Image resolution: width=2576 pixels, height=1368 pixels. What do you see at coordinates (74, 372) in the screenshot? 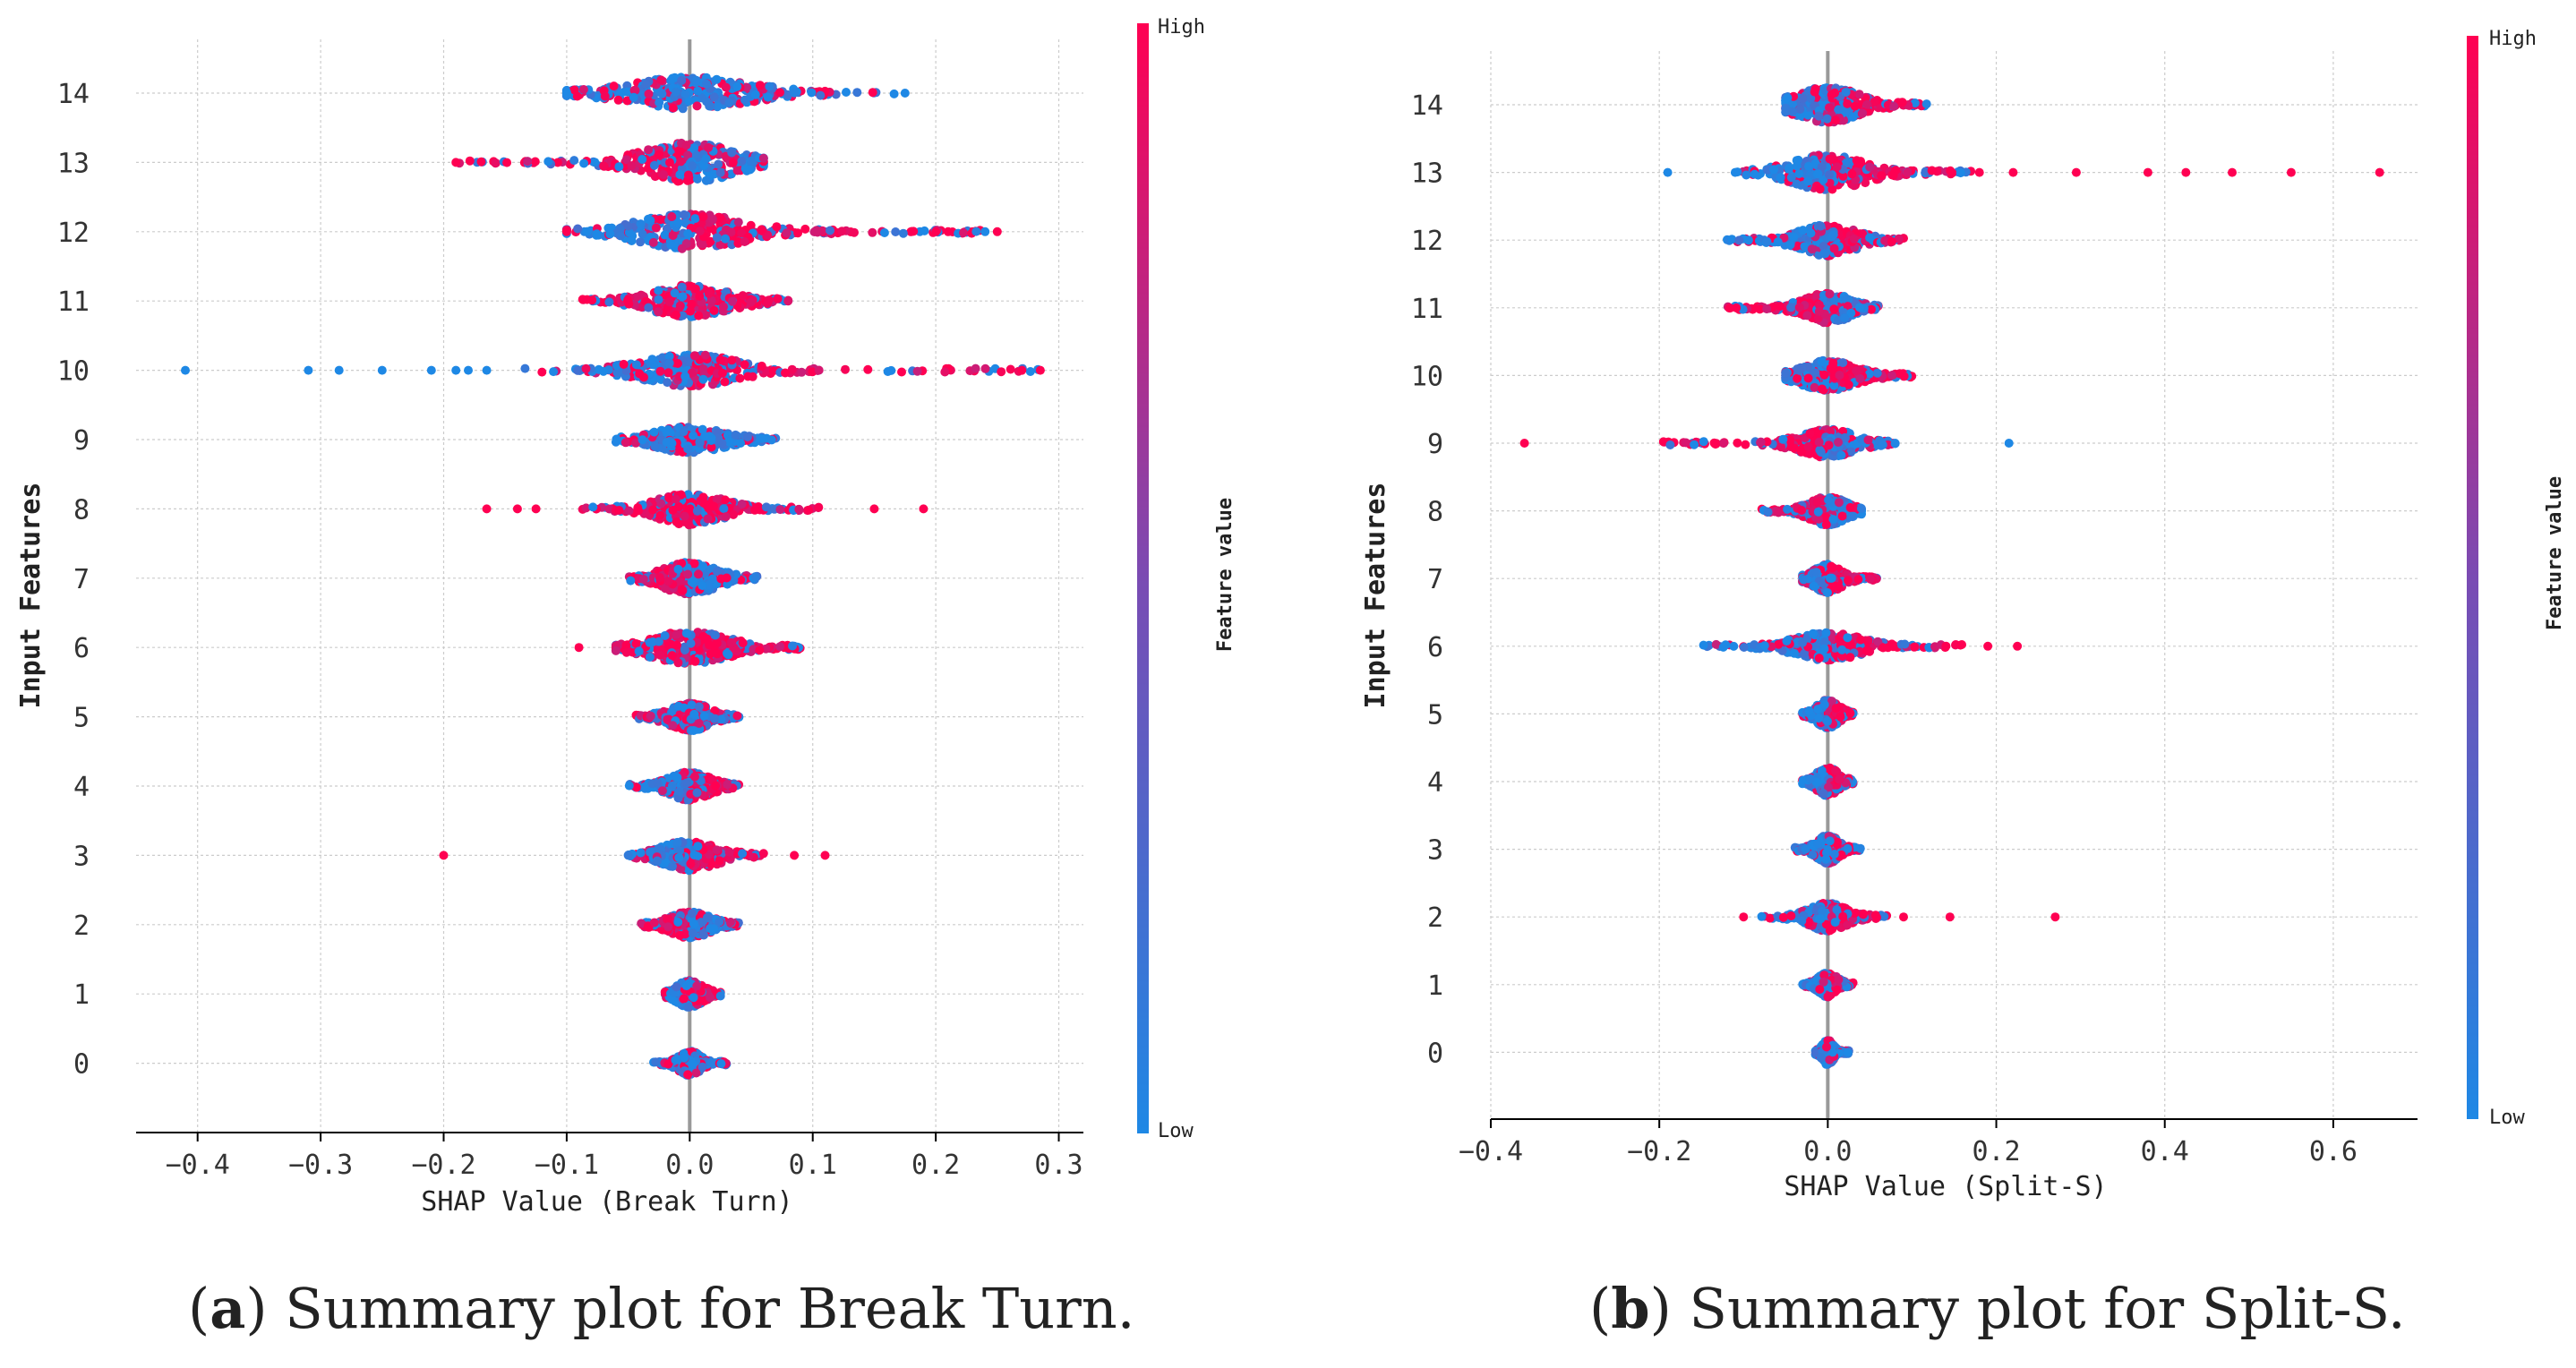
I see `y-tick-label: 10` at bounding box center [74, 372].